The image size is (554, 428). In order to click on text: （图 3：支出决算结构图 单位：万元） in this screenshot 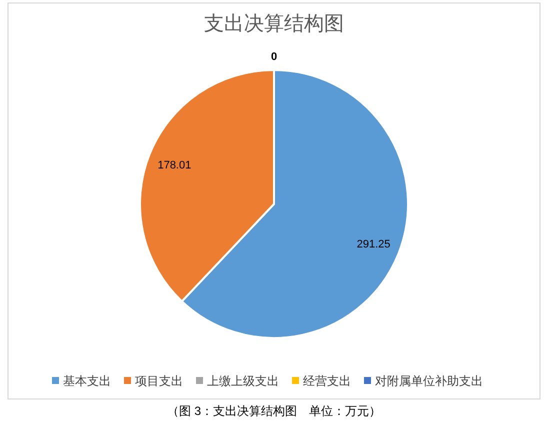, I will do `click(274, 411)`.